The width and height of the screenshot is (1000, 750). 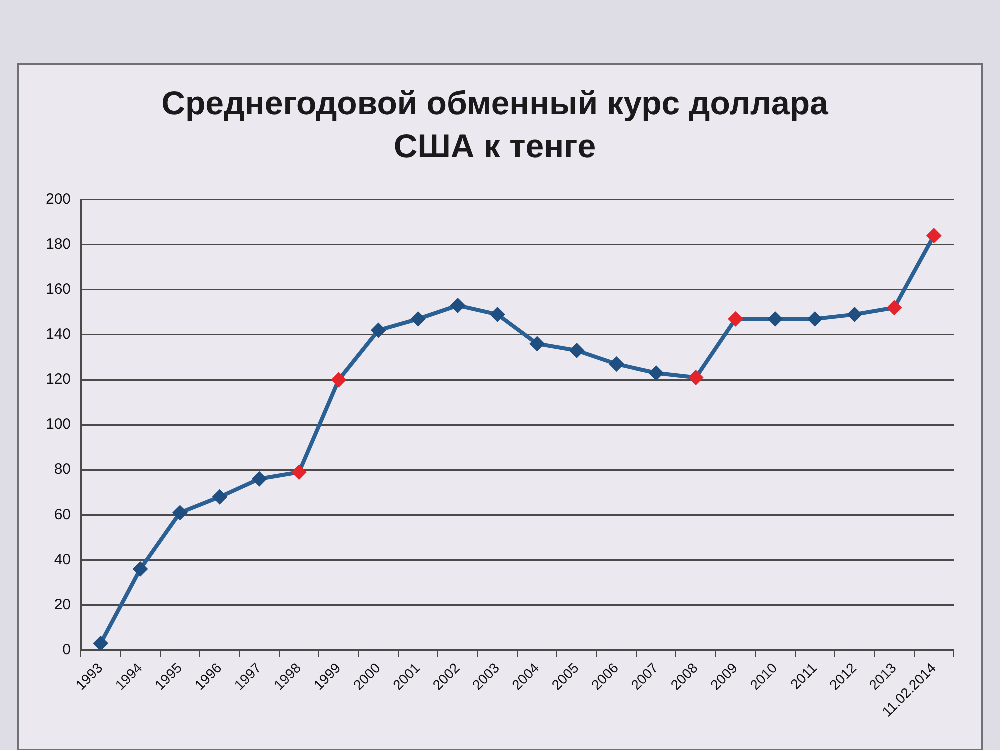 What do you see at coordinates (59, 199) in the screenshot?
I see `y-tick-label: 200` at bounding box center [59, 199].